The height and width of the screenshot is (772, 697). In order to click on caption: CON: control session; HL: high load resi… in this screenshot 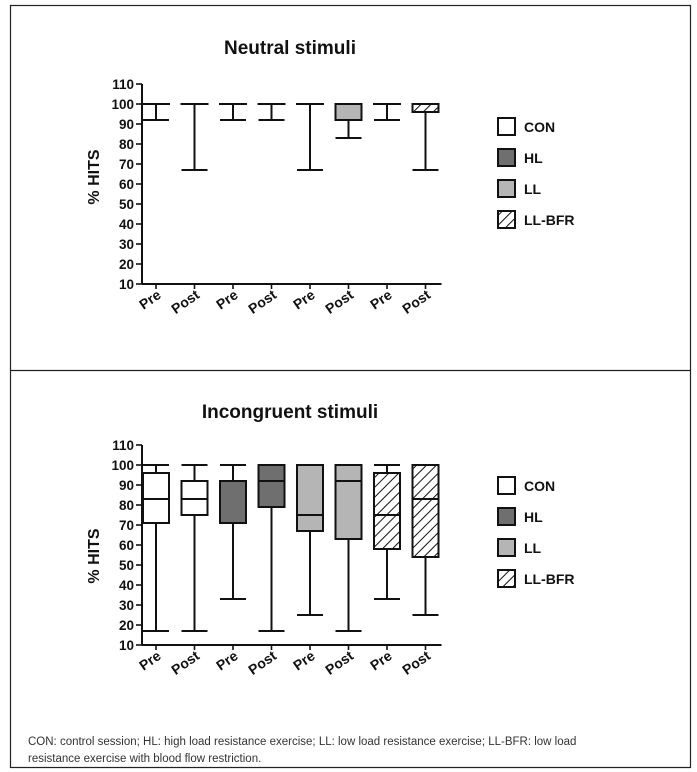, I will do `click(302, 742)`.